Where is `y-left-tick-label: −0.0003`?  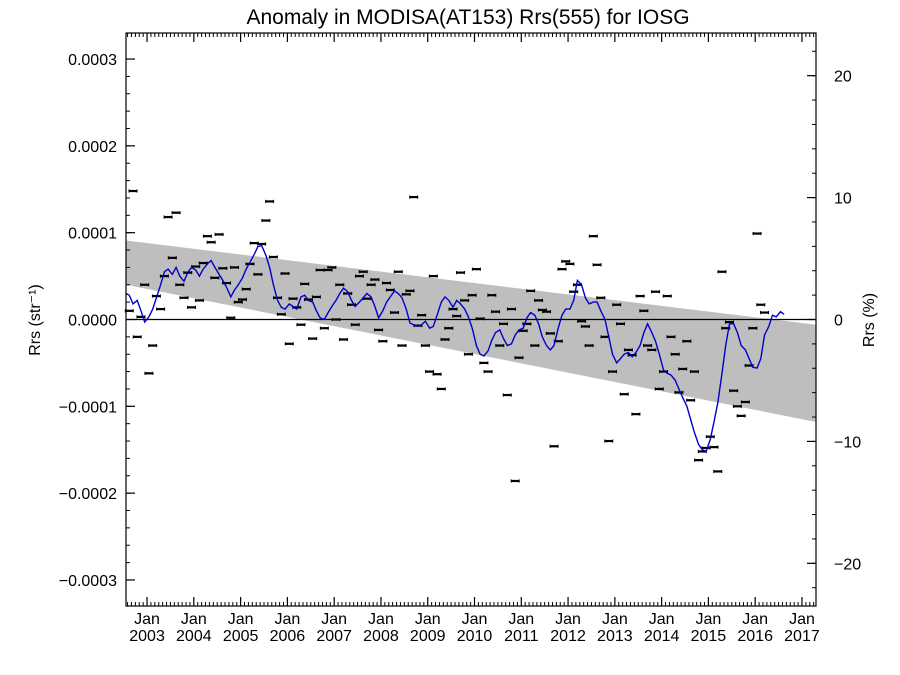
y-left-tick-label: −0.0003 is located at coordinates (88, 581).